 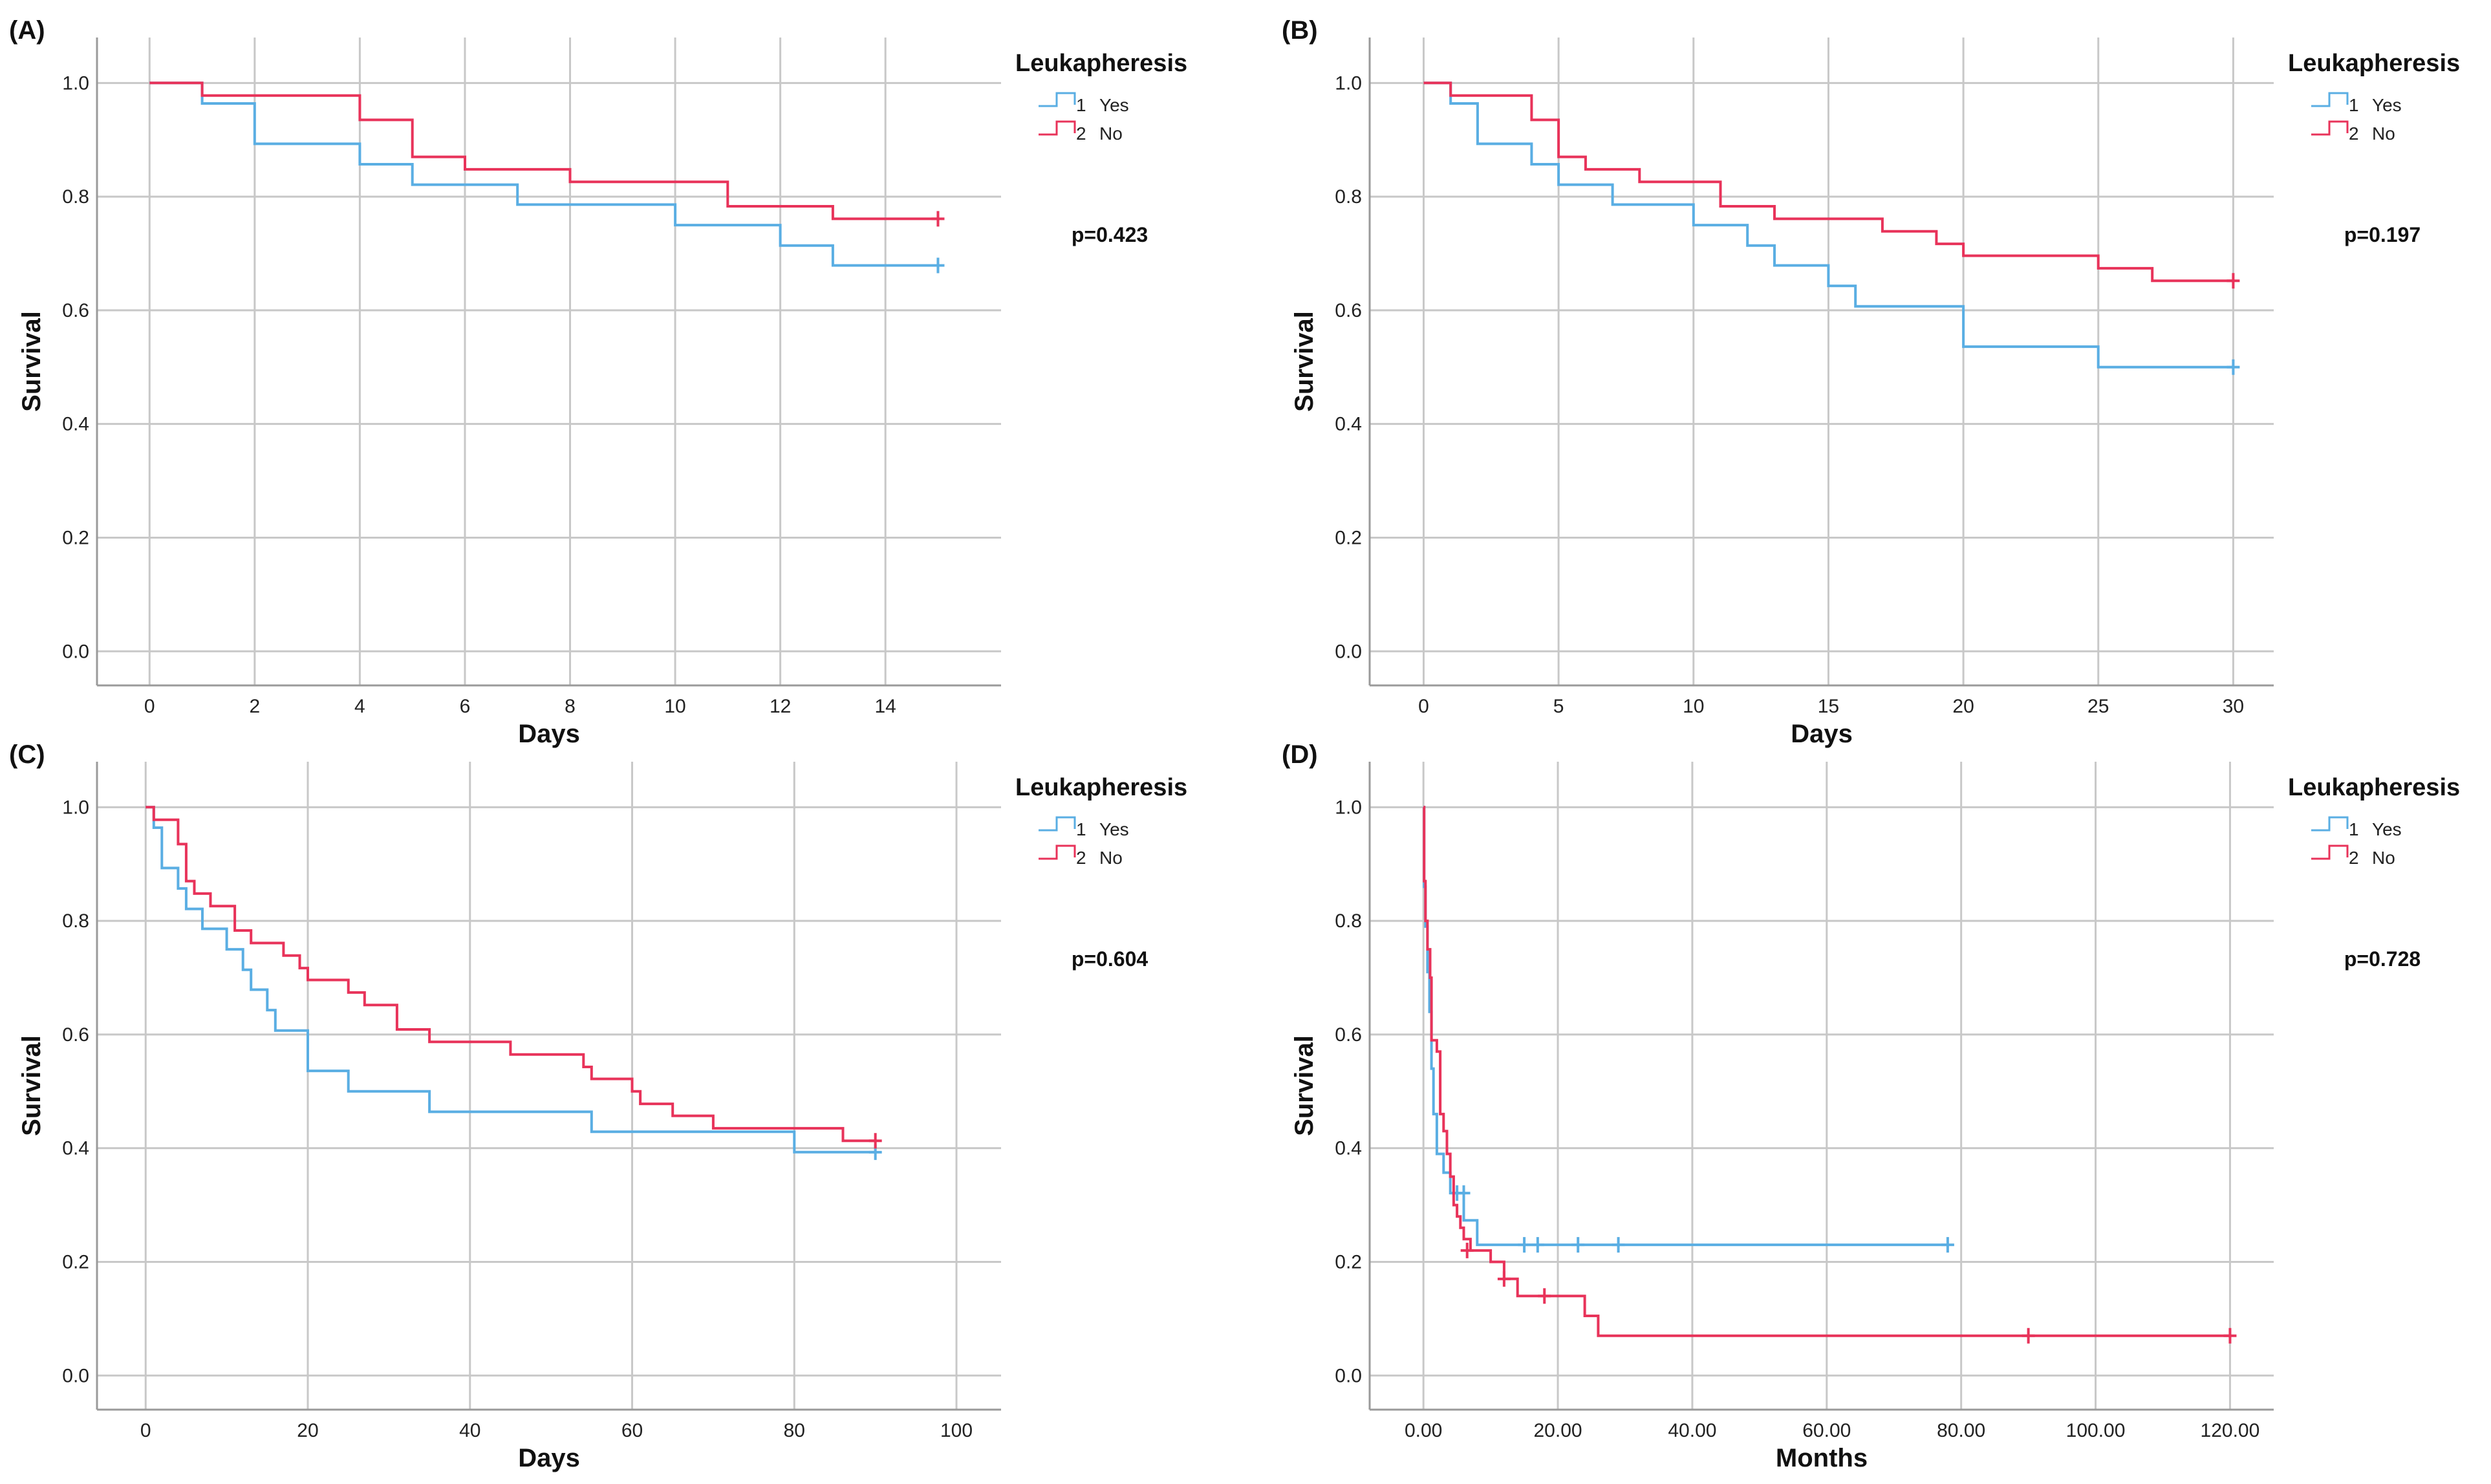 I want to click on x-tick-label: 6, so click(x=465, y=706).